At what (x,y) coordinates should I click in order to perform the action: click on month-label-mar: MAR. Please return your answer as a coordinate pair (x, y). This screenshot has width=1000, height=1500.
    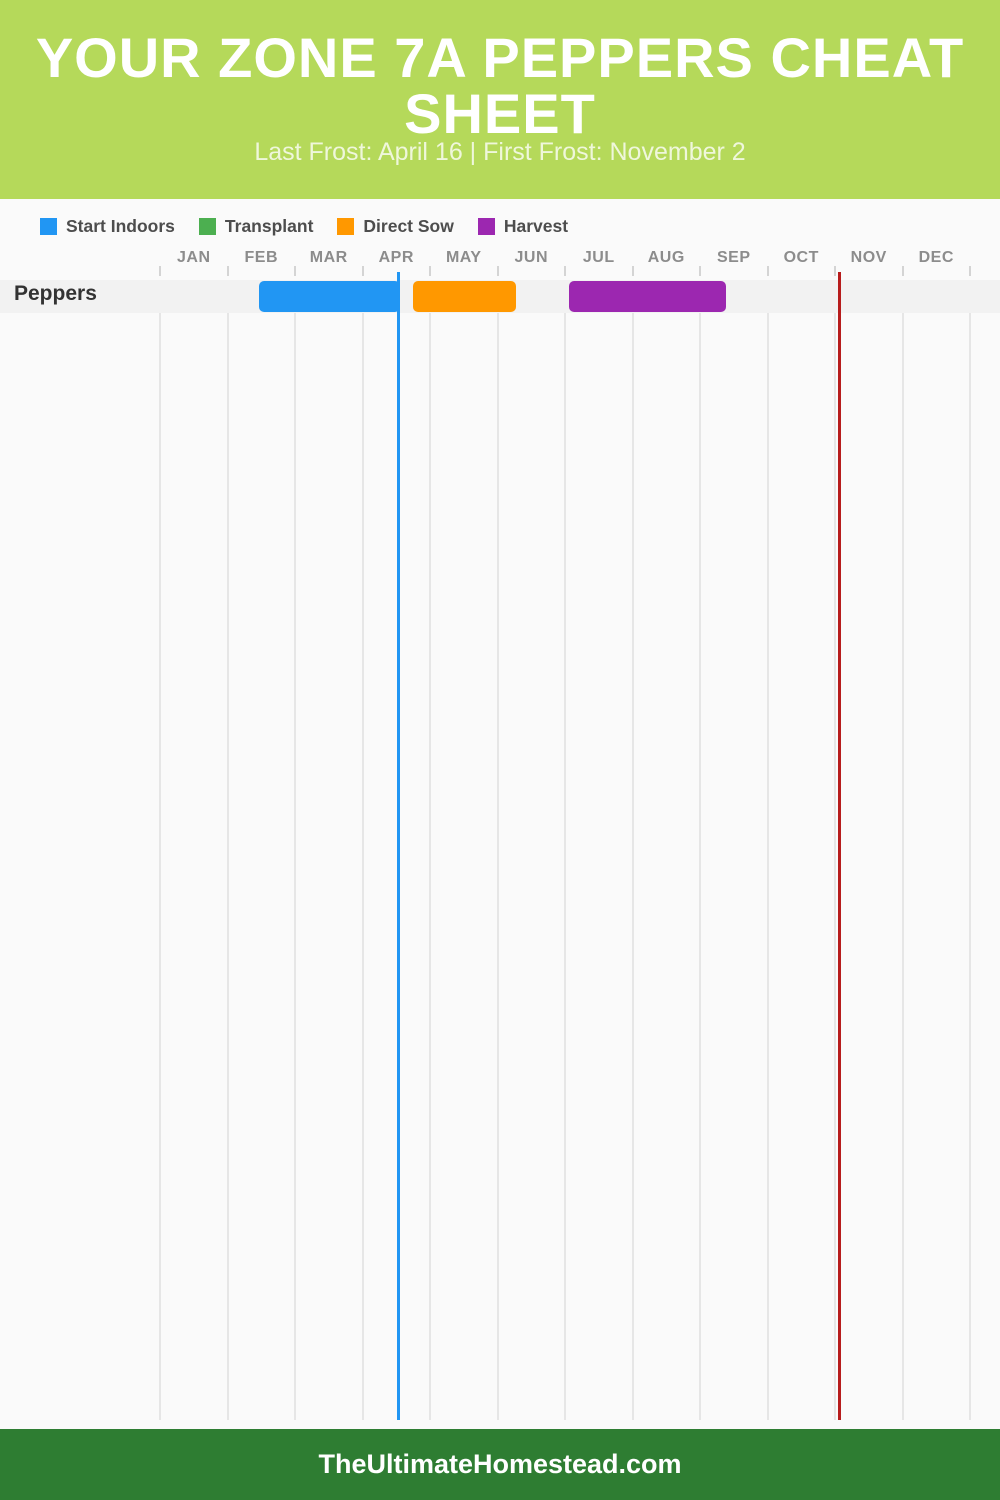
    Looking at the image, I should click on (328, 257).